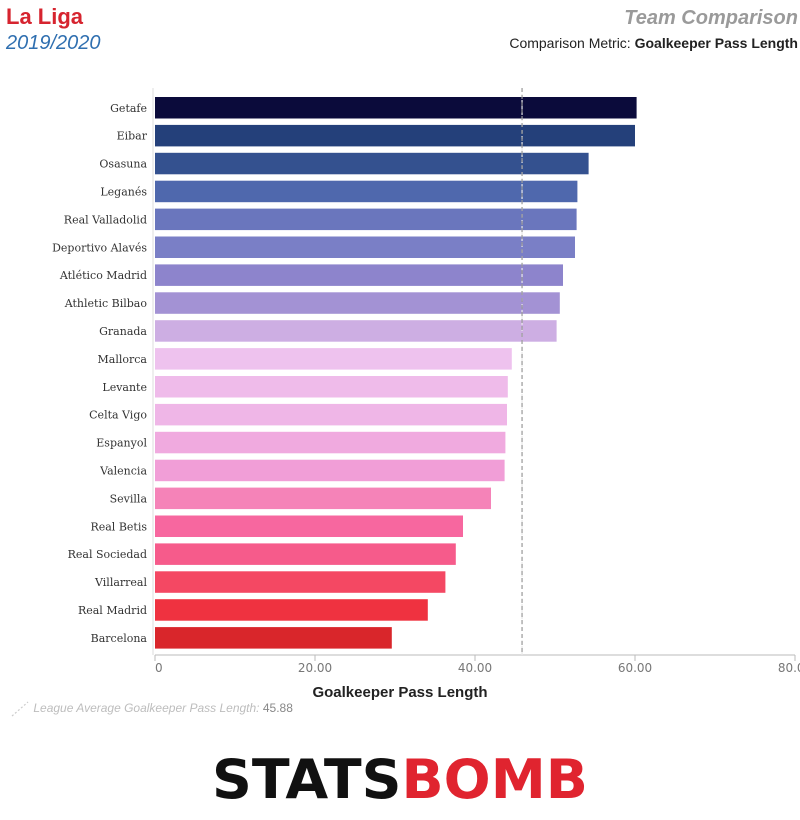 The width and height of the screenshot is (800, 820). Describe the element at coordinates (400, 692) in the screenshot. I see `x-axis-label: Goalkeeper Pass Length` at that location.